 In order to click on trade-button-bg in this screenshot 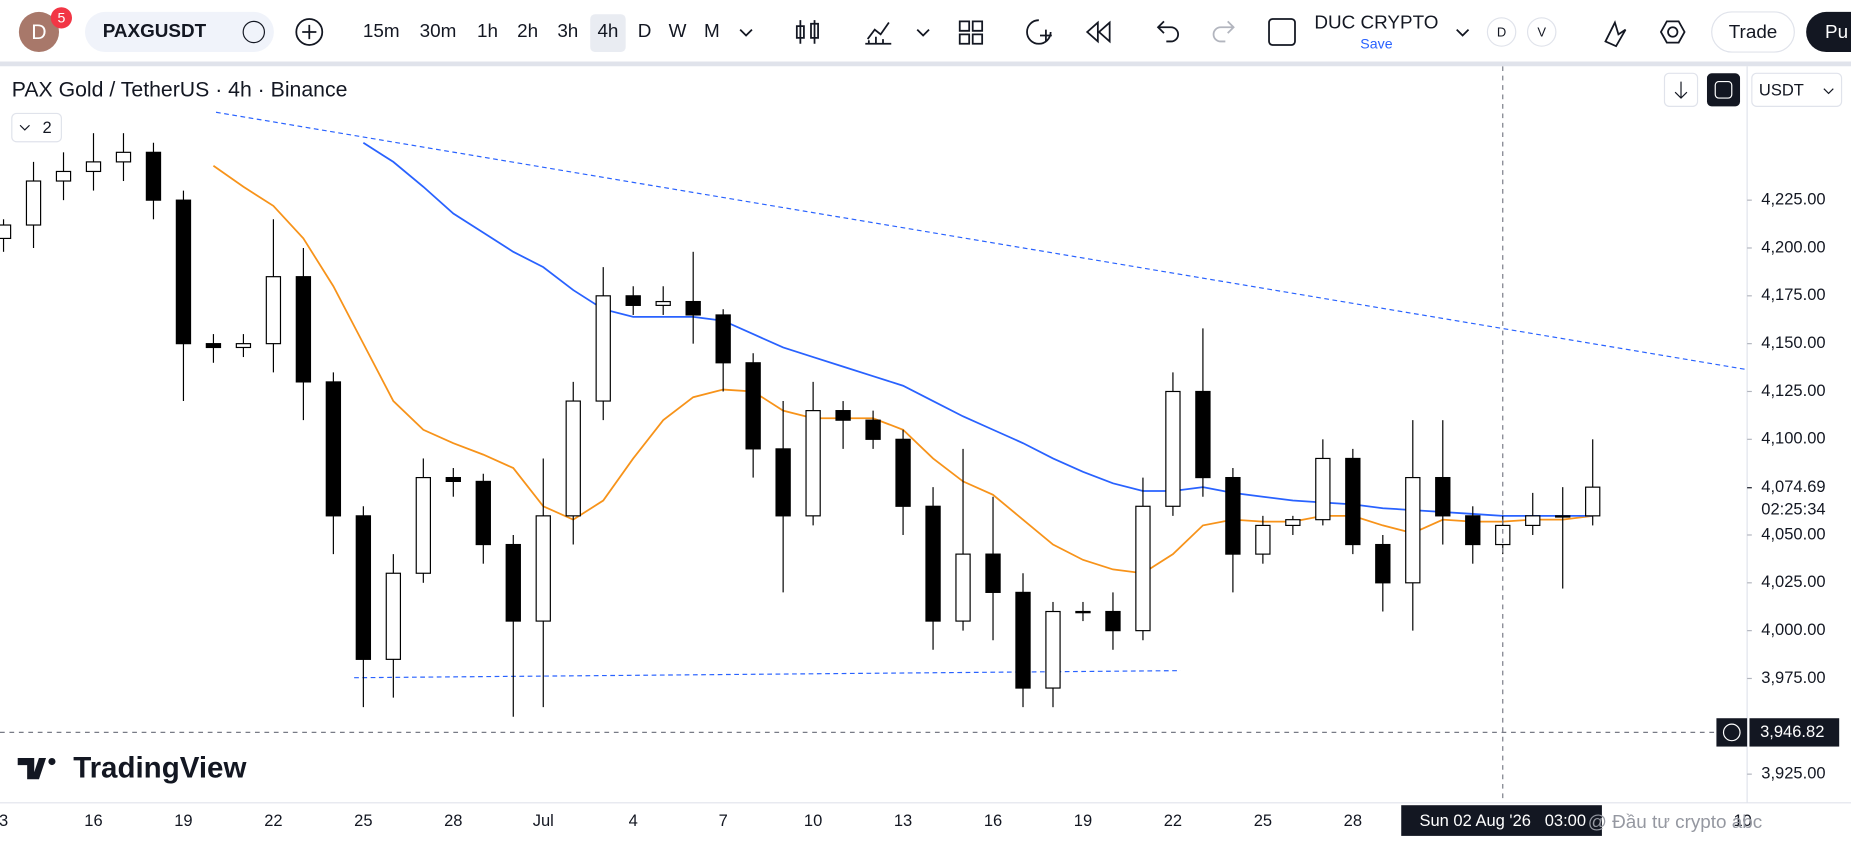, I will do `click(1753, 32)`.